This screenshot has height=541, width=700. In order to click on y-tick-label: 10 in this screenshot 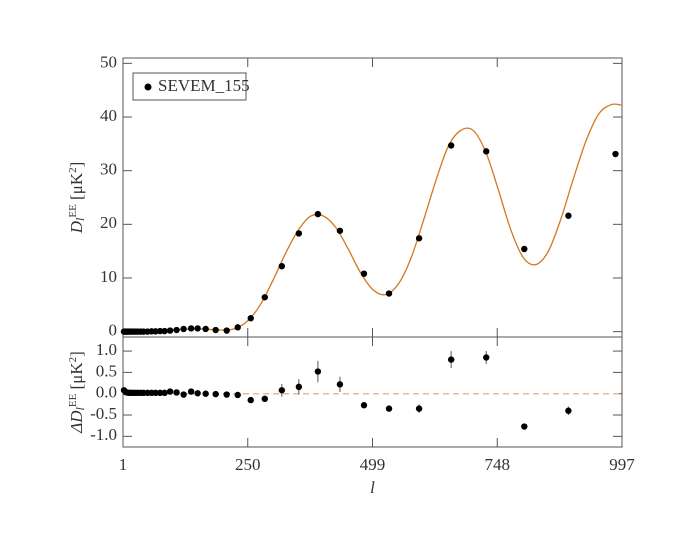, I will do `click(108, 276)`.